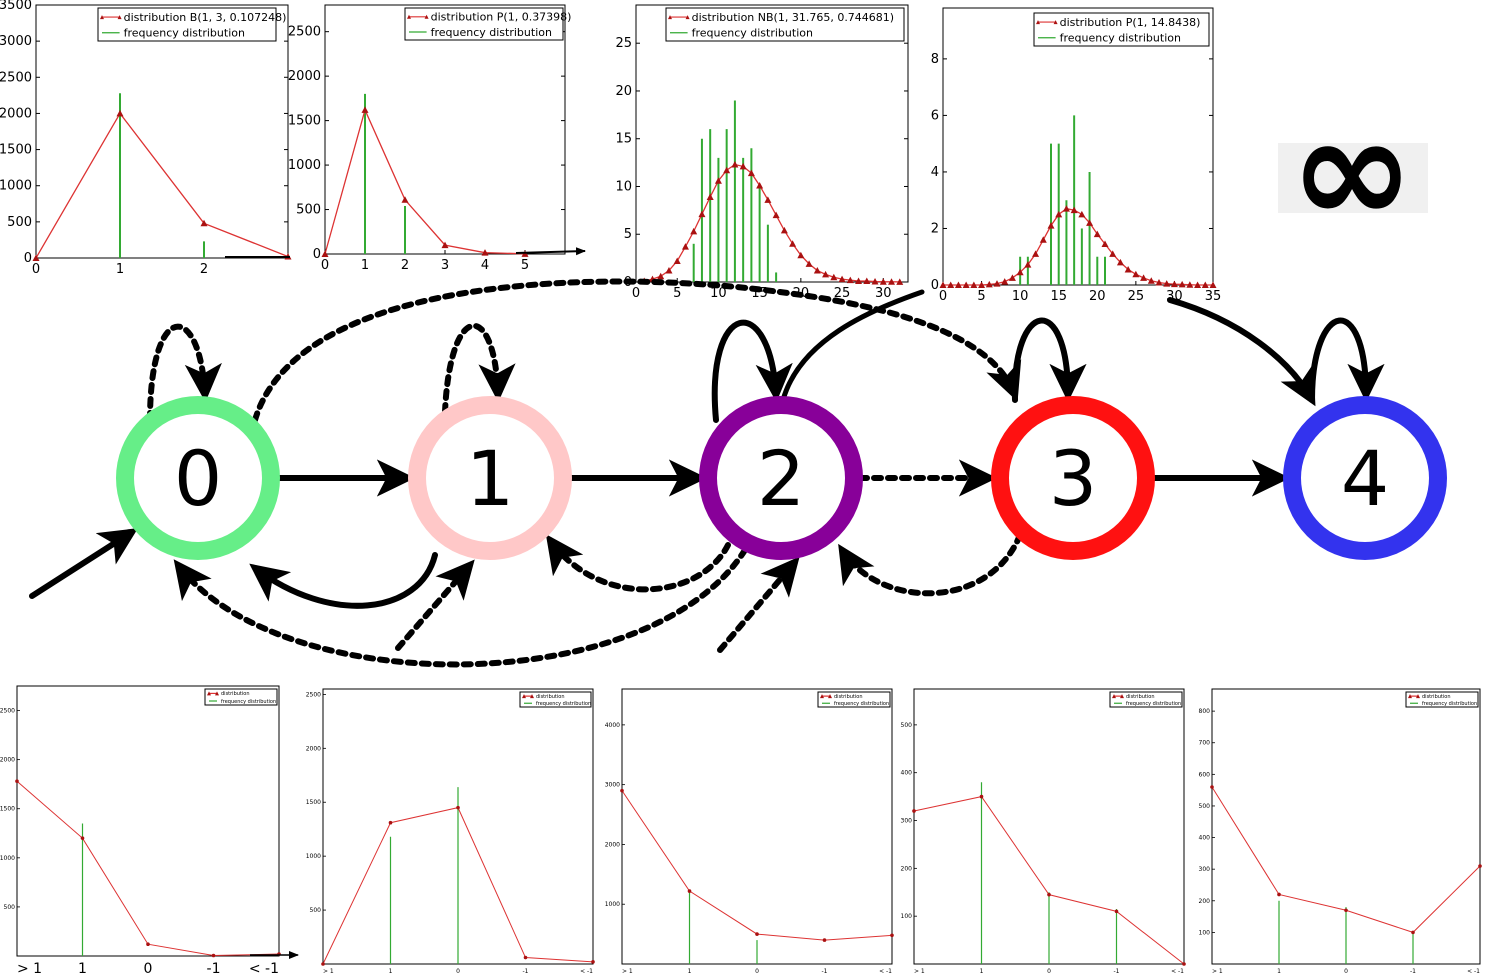 The width and height of the screenshot is (1500, 980). I want to click on edge-3-to-2-dotted, so click(930, 564).